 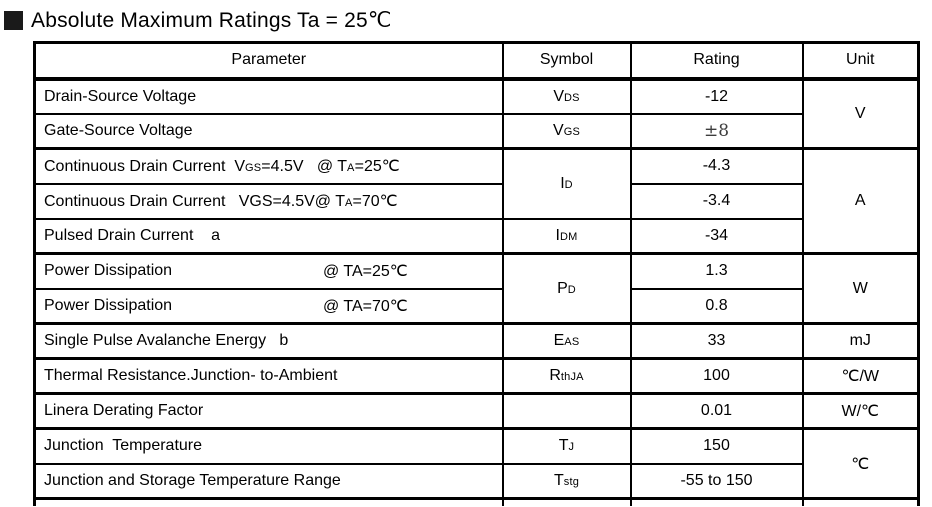 I want to click on symbol-cell: VGS, so click(x=566, y=131).